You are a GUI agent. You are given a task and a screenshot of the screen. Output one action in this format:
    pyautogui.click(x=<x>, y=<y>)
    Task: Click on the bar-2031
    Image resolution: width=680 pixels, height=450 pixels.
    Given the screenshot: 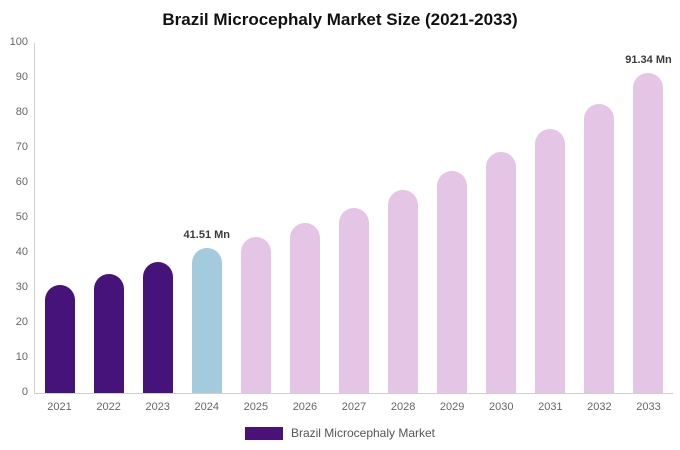 What is the action you would take?
    pyautogui.click(x=550, y=260)
    